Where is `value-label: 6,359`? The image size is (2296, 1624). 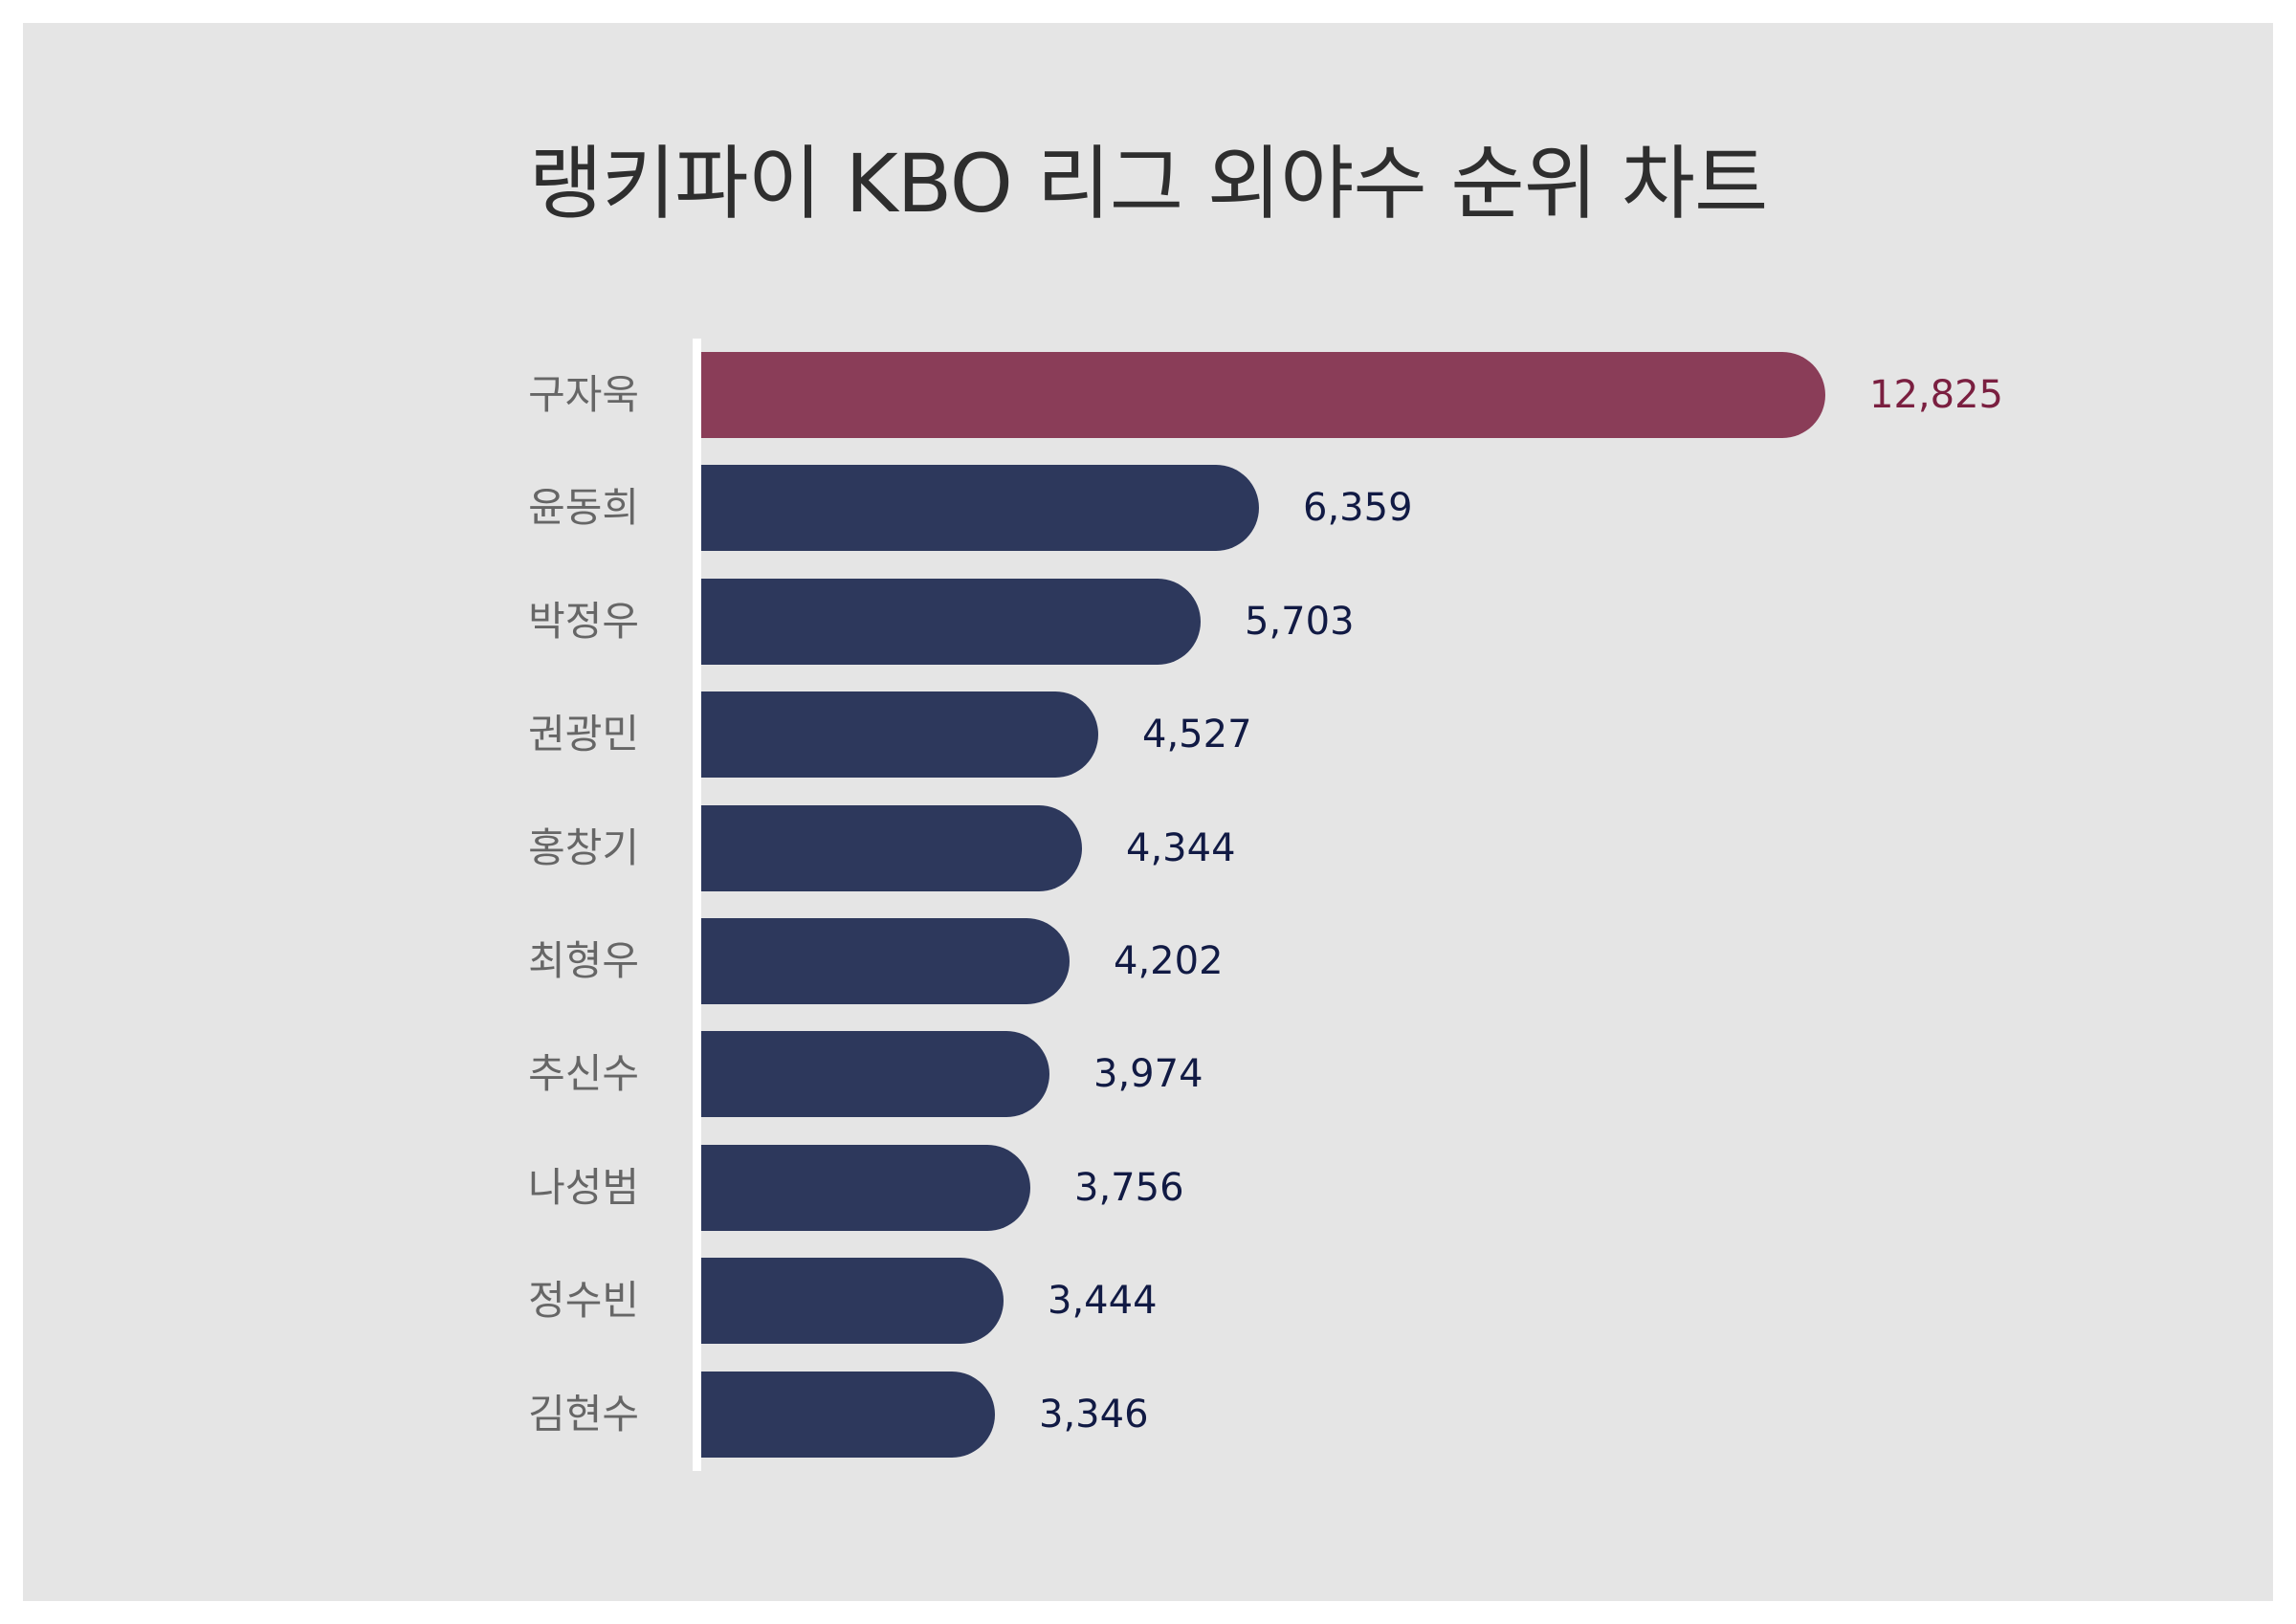
value-label: 6,359 is located at coordinates (1358, 509).